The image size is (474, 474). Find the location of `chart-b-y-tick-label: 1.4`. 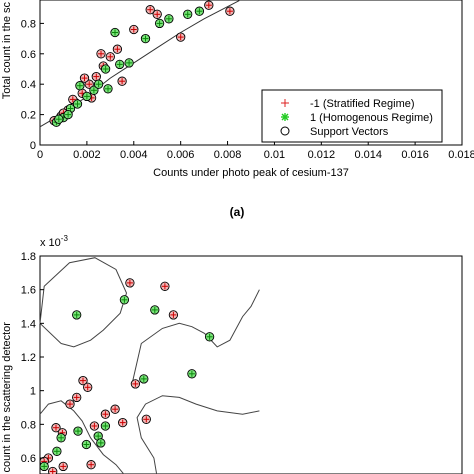

chart-b-y-tick-label: 1.4 is located at coordinates (28, 324).